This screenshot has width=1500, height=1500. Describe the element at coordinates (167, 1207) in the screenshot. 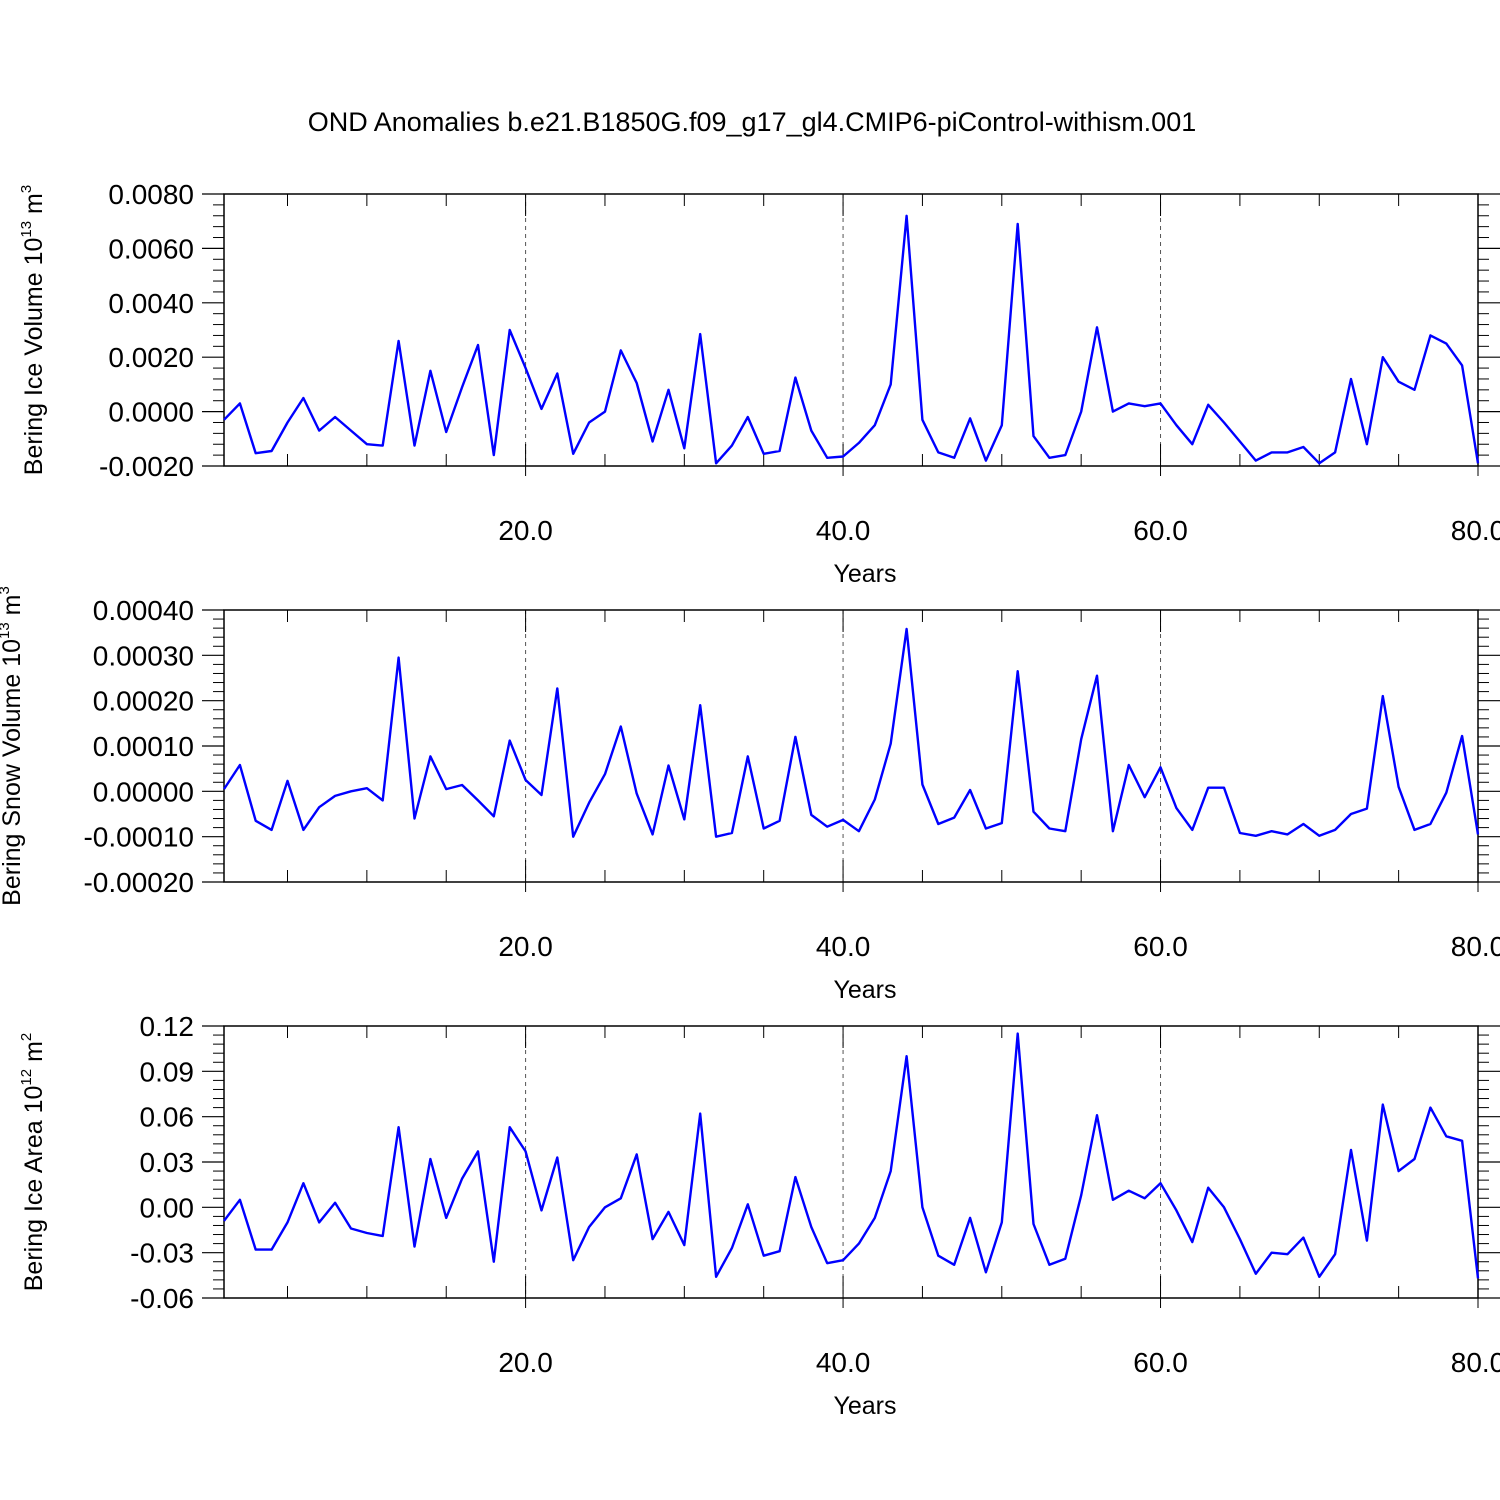

I see `y-tick-label: 0.00` at that location.